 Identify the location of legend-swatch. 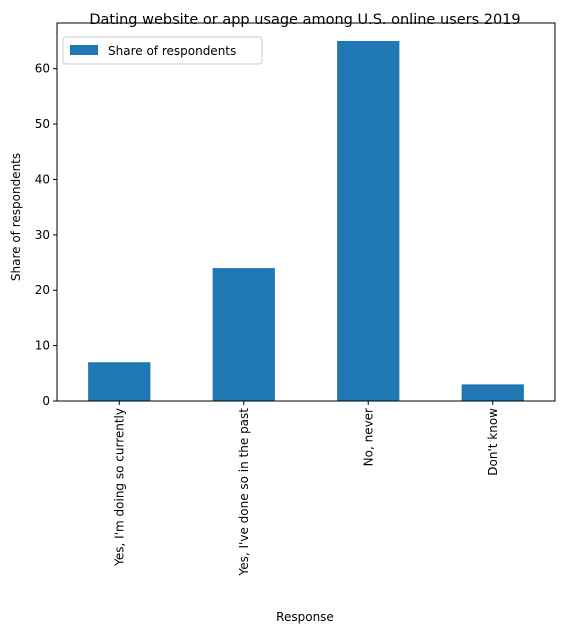
(84, 50).